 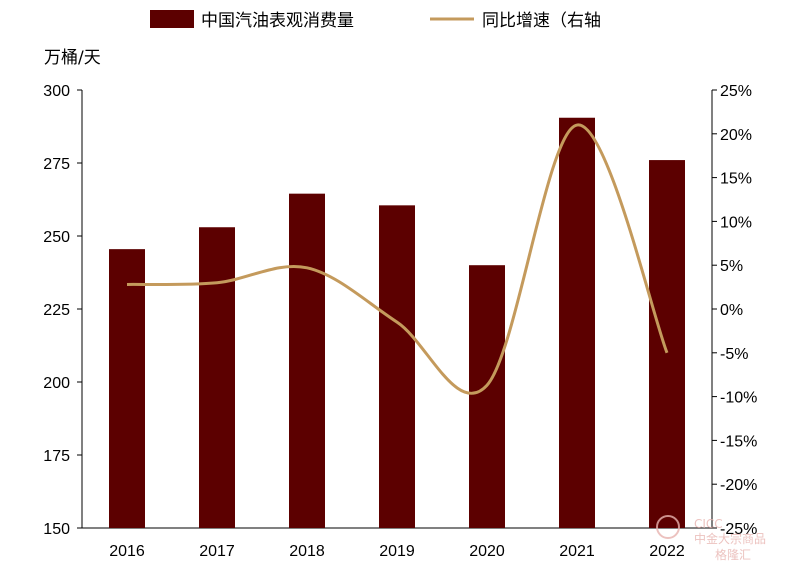 I want to click on y2-tick-label: 0%, so click(x=731, y=310).